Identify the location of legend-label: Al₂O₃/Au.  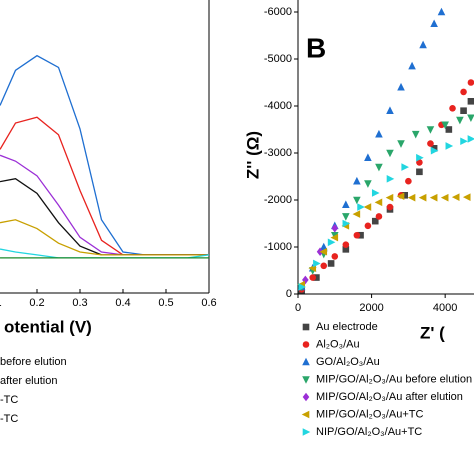
(338, 344).